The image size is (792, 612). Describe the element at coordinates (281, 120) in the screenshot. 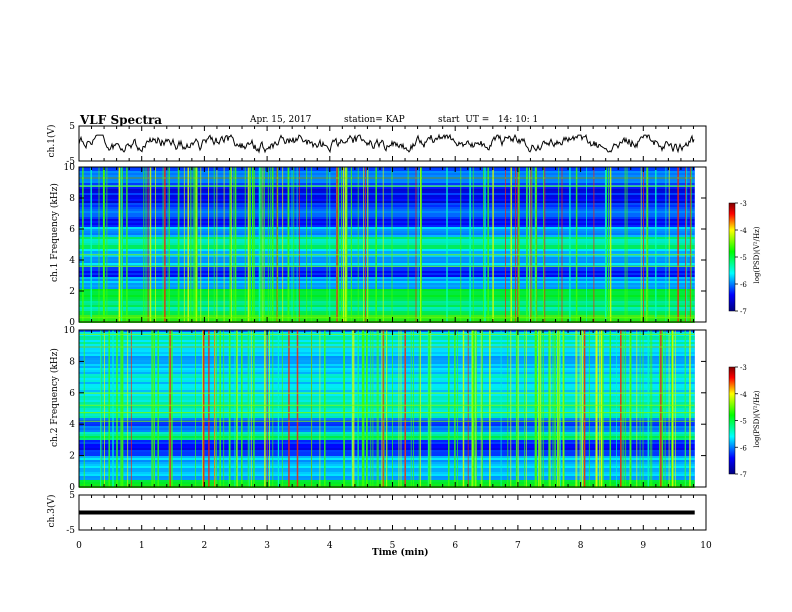

I see `date-label: Apr. 15, 2017` at that location.